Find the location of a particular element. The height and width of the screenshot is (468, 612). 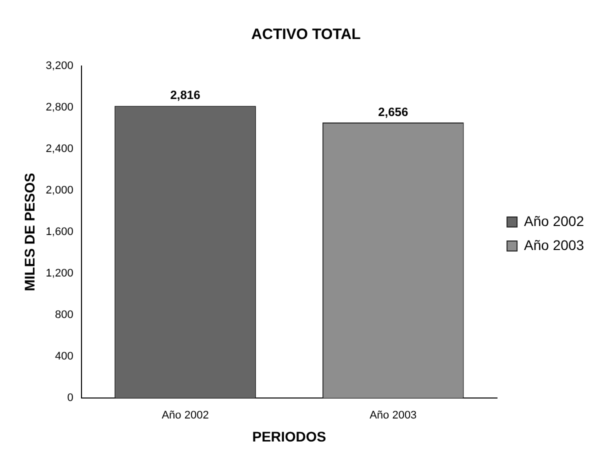

chart-title: ACTIVO TOTAL is located at coordinates (306, 35).